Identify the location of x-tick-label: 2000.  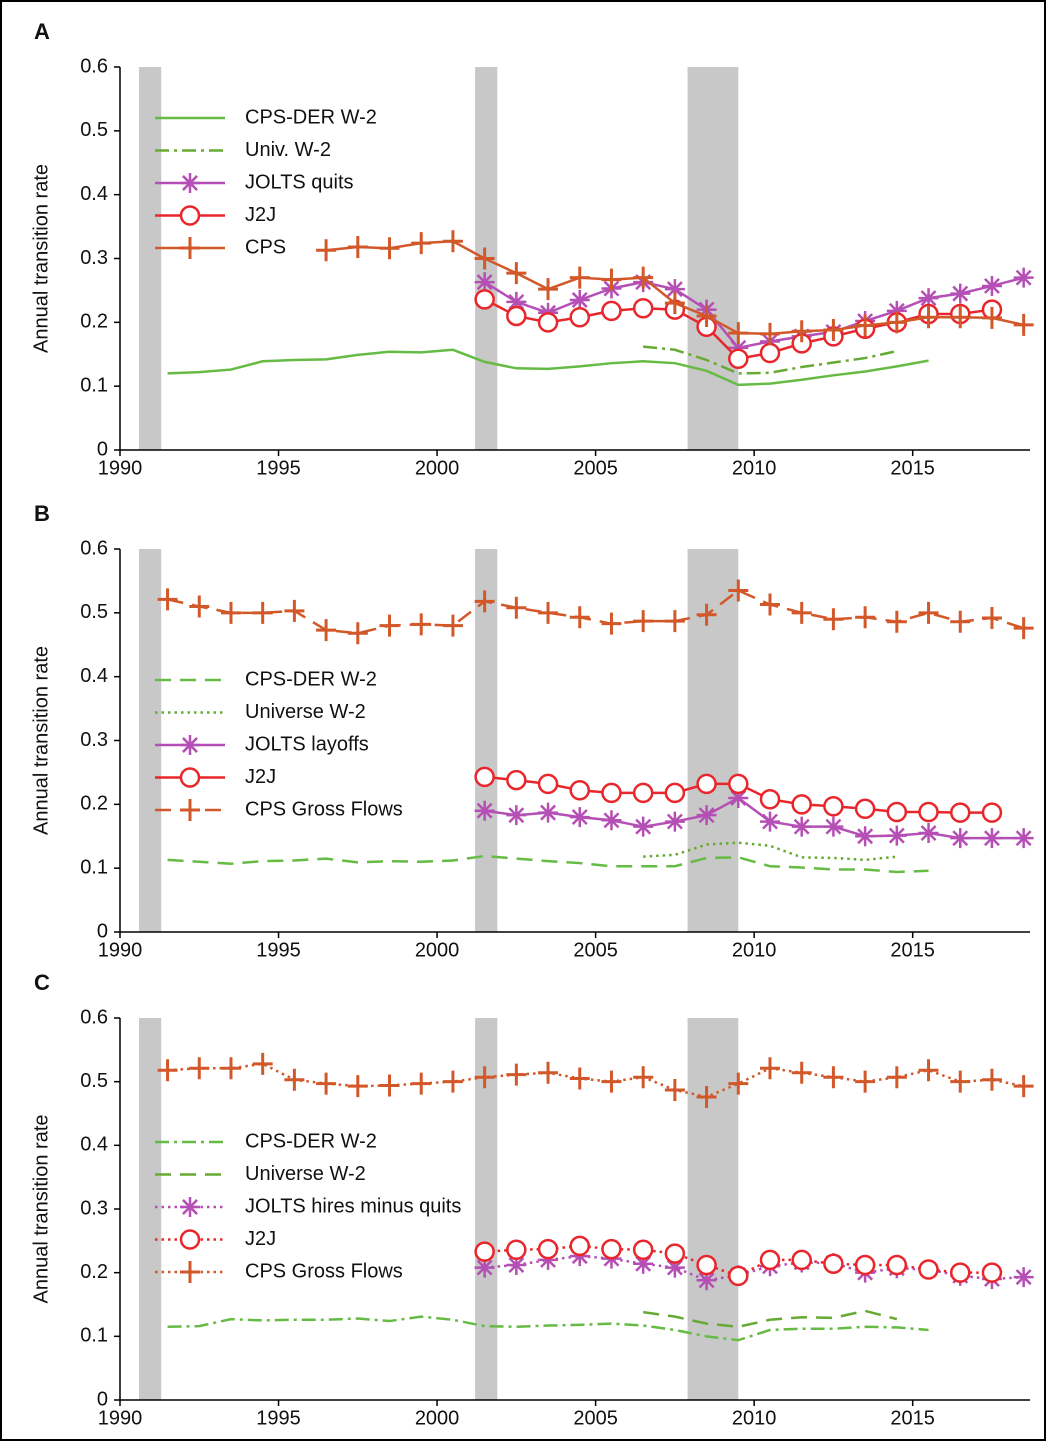
(437, 468).